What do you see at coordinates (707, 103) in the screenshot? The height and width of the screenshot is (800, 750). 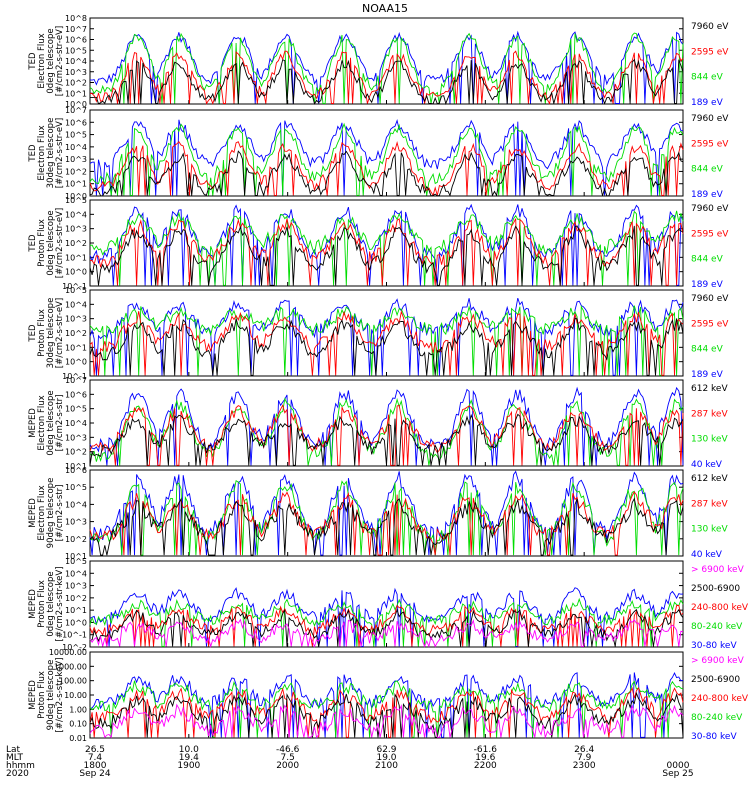 I see `legend-entry: 189 eV` at bounding box center [707, 103].